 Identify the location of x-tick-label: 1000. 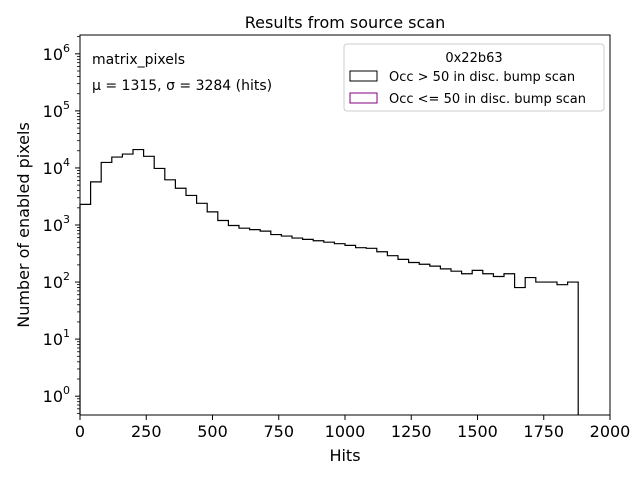
(345, 431).